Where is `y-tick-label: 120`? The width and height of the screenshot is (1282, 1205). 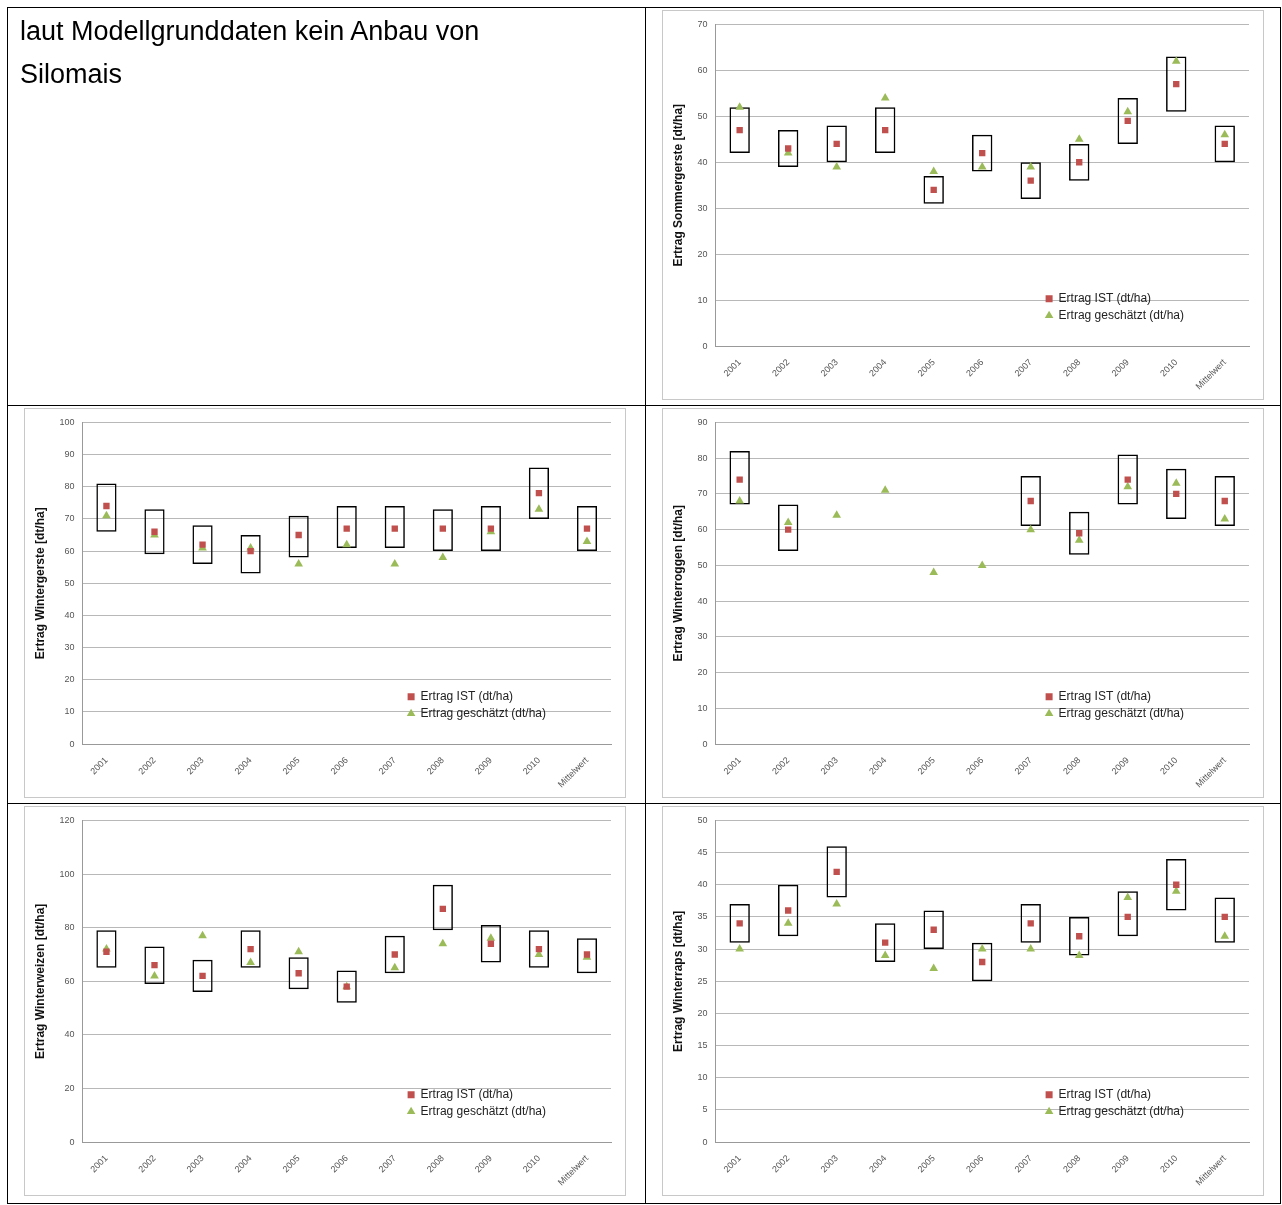 y-tick-label: 120 is located at coordinates (67, 819).